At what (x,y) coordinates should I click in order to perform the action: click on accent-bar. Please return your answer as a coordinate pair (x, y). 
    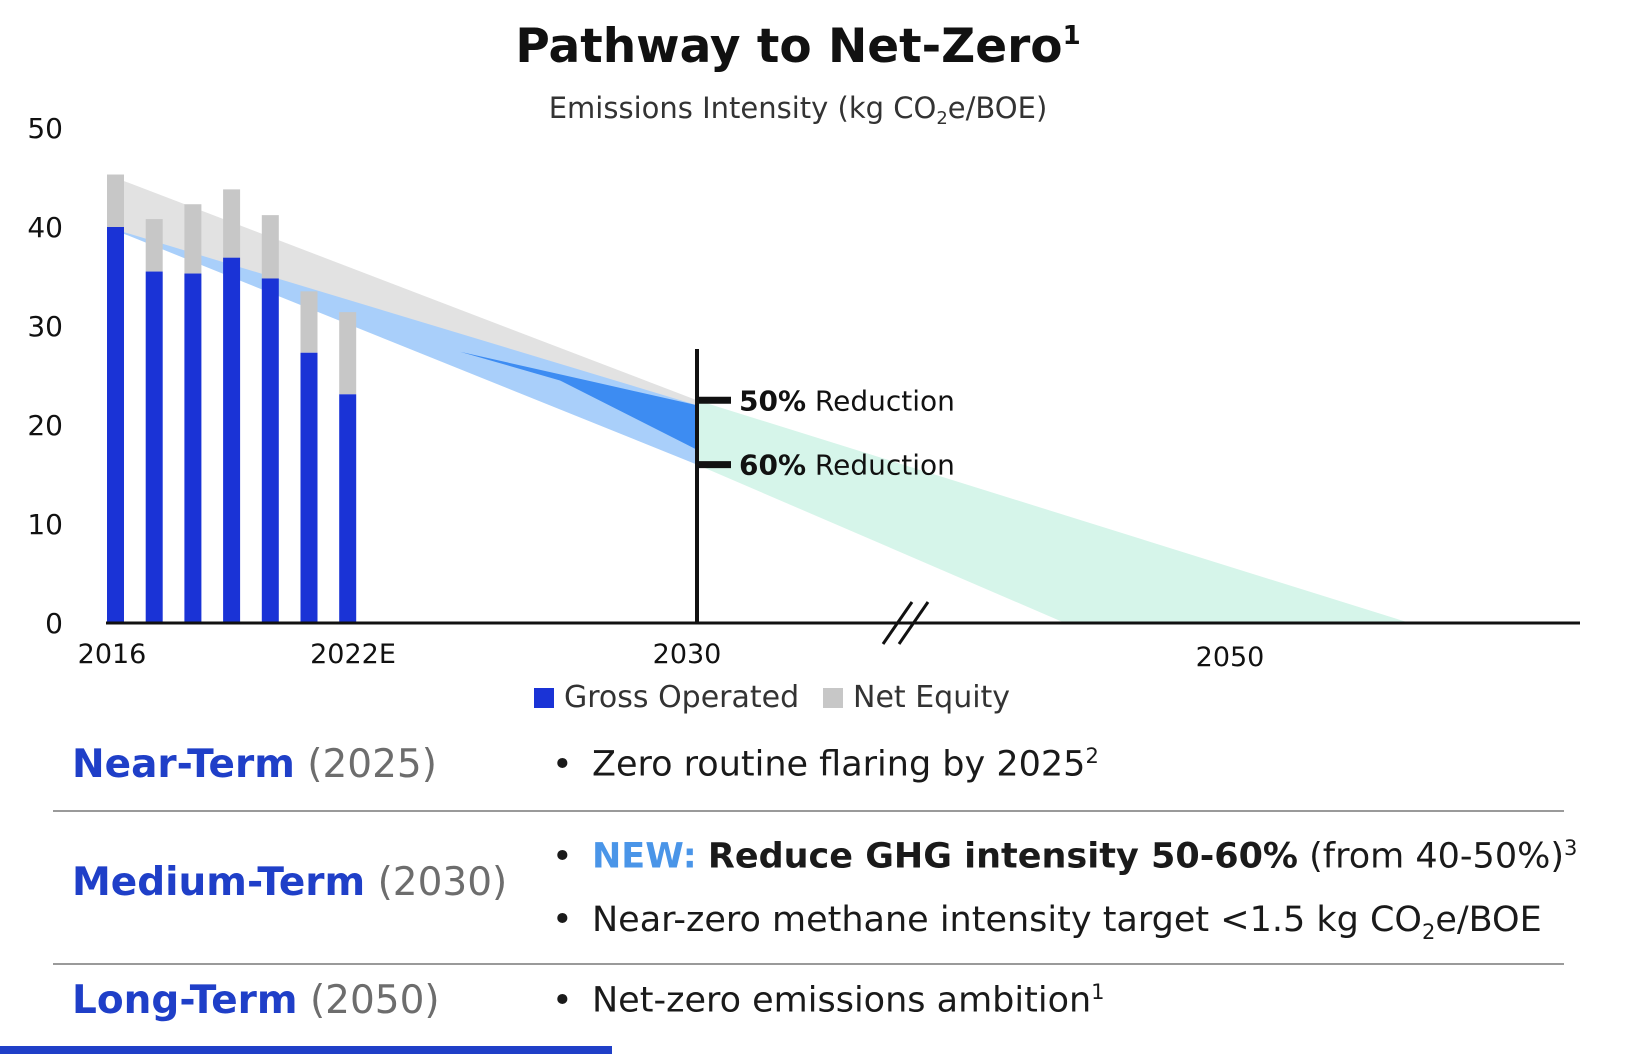
    Looking at the image, I should click on (306, 1050).